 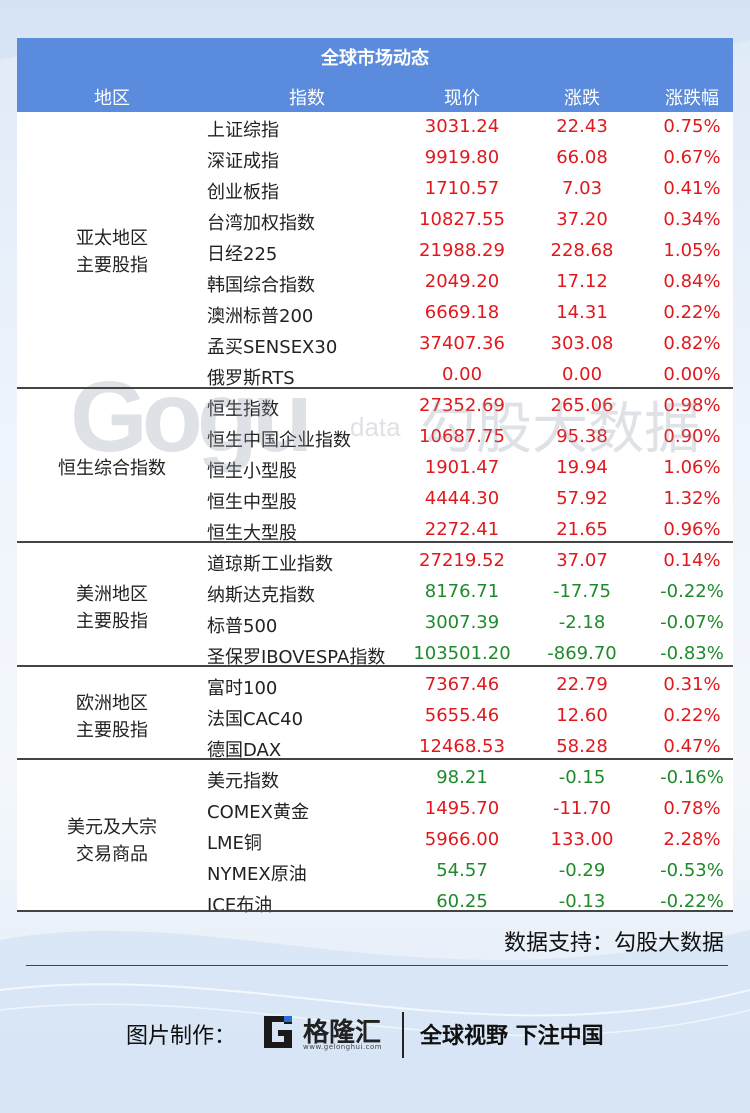 I want to click on change-cell: -0.13, so click(x=582, y=901).